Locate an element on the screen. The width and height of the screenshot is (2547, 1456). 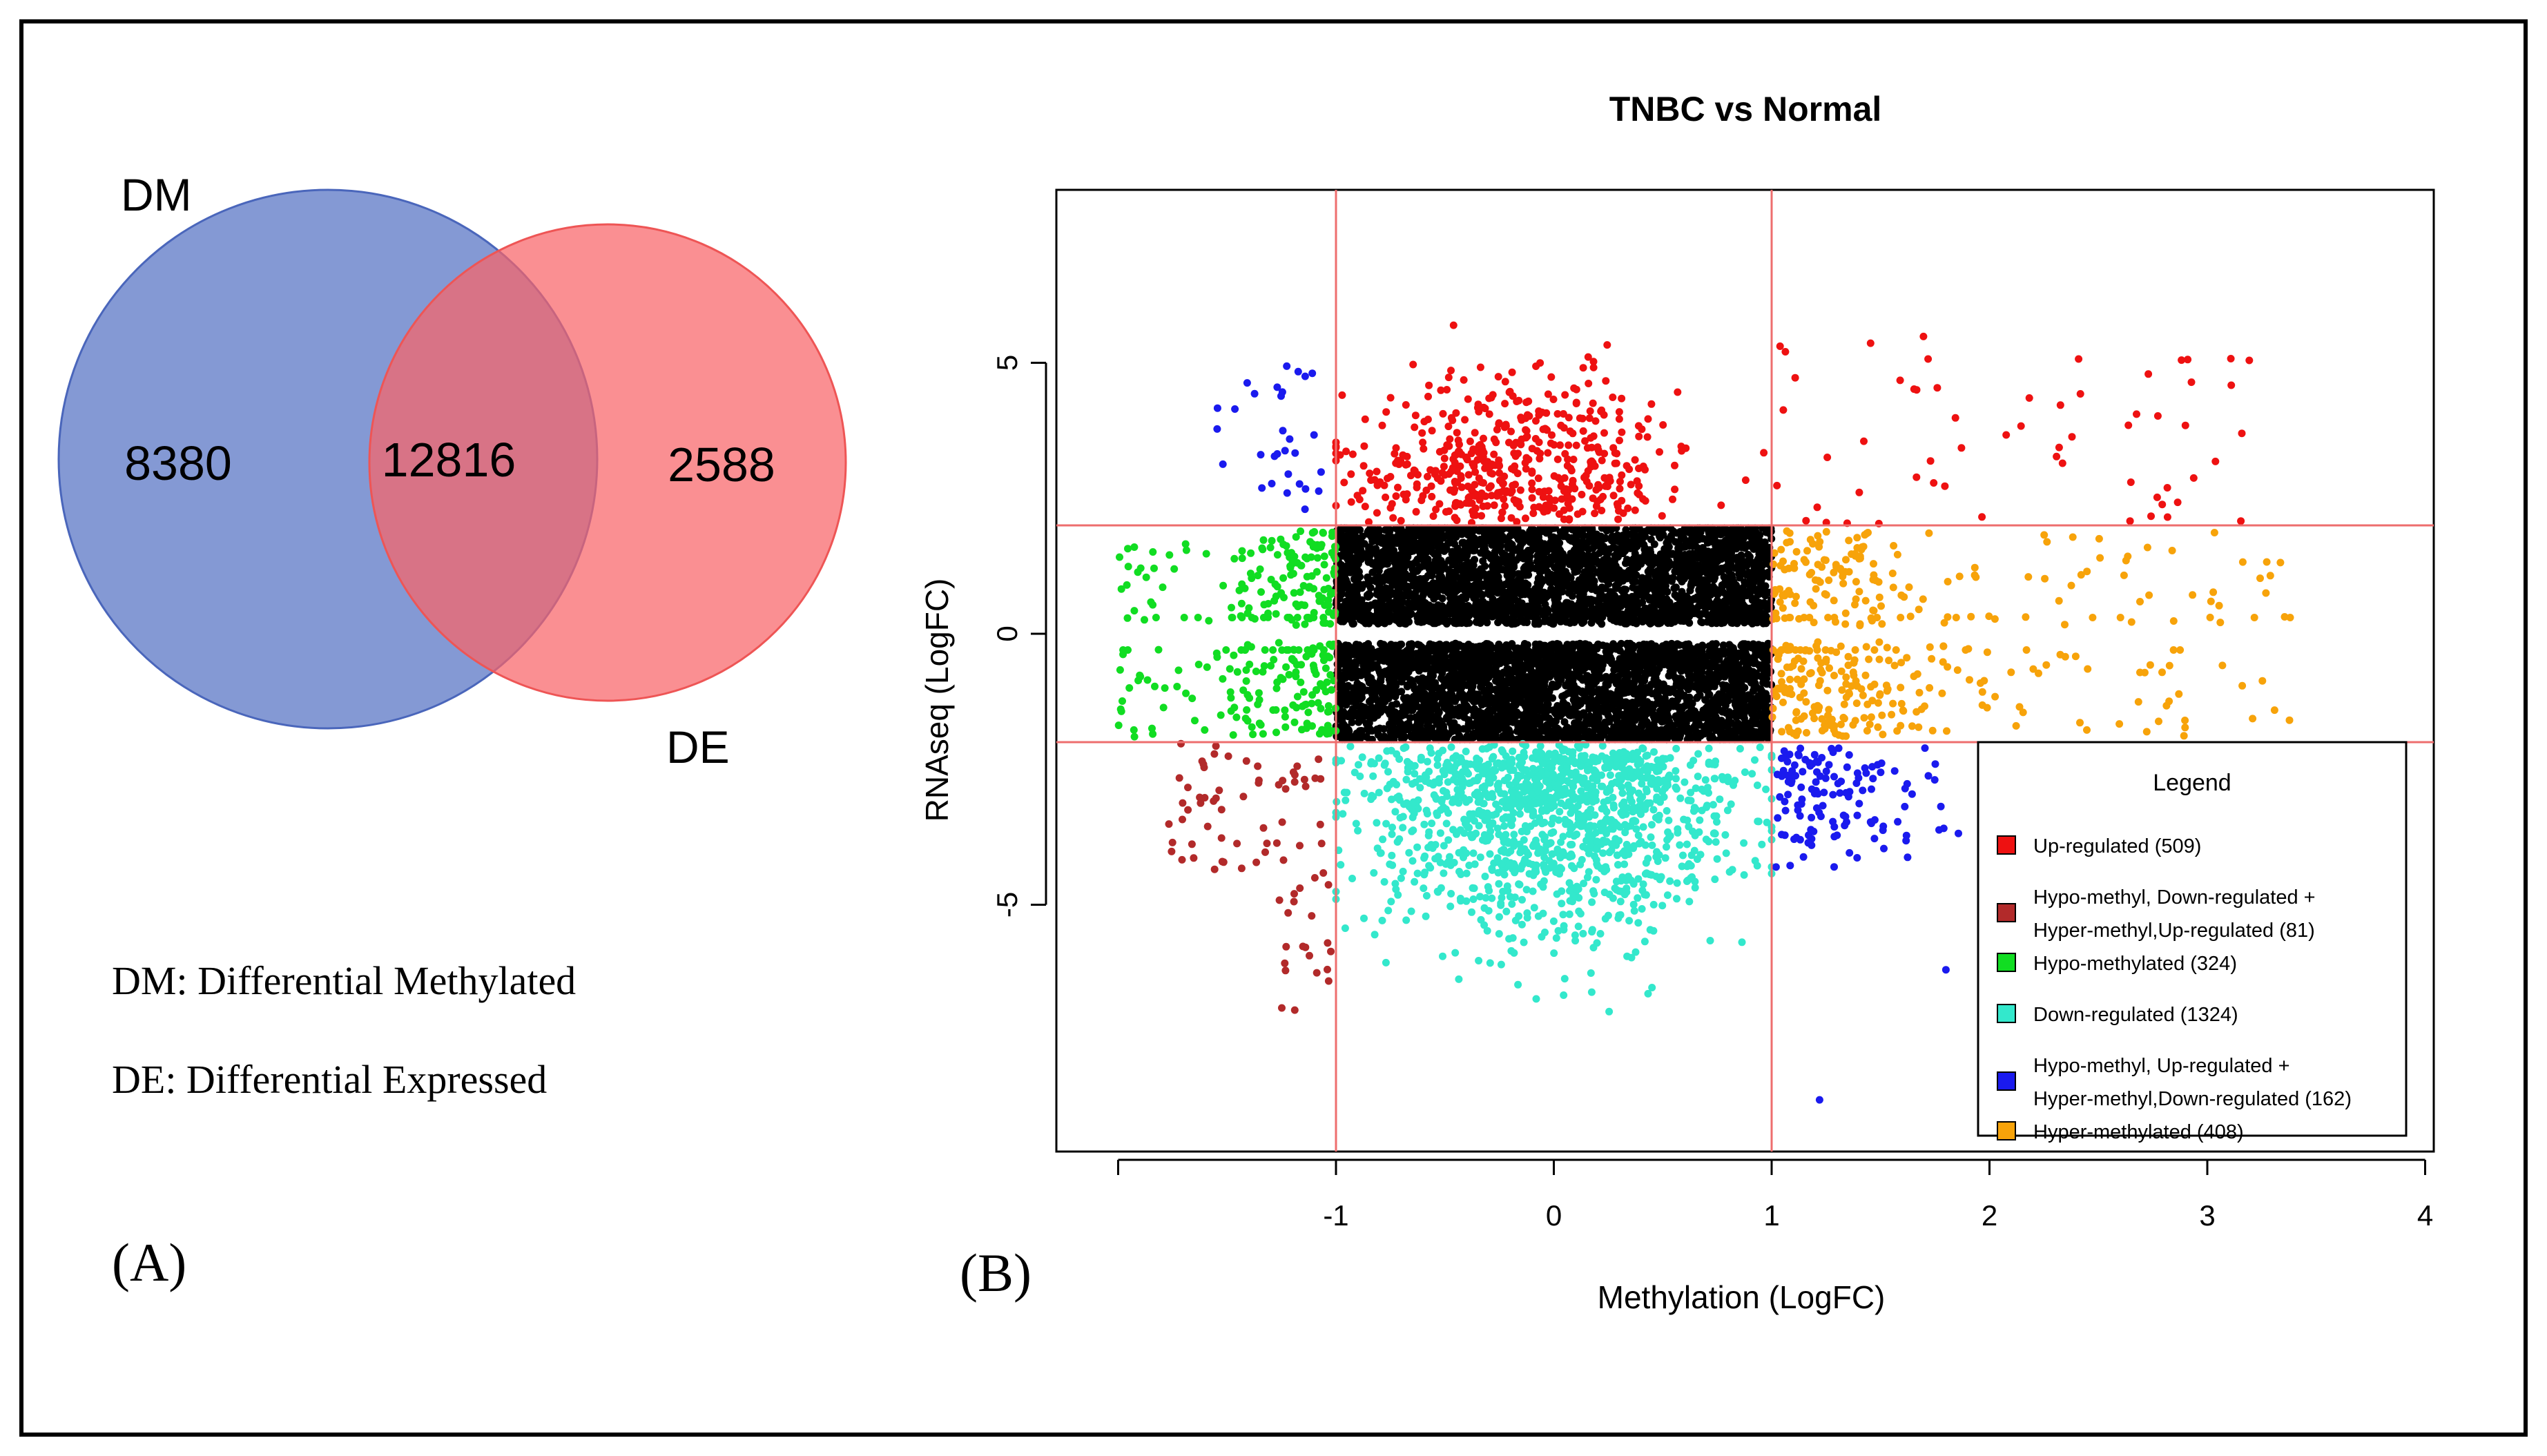
venn-count-overlap: 12816 is located at coordinates (449, 460).